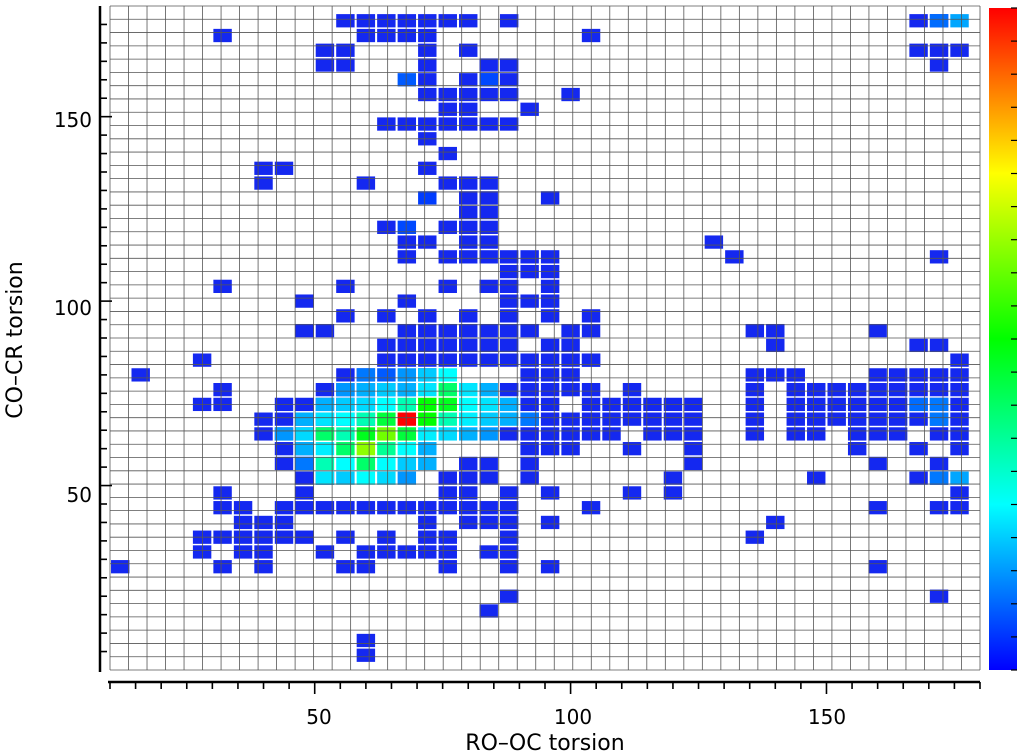 The height and width of the screenshot is (754, 1024). I want to click on x-tick-label-100: 100, so click(573, 717).